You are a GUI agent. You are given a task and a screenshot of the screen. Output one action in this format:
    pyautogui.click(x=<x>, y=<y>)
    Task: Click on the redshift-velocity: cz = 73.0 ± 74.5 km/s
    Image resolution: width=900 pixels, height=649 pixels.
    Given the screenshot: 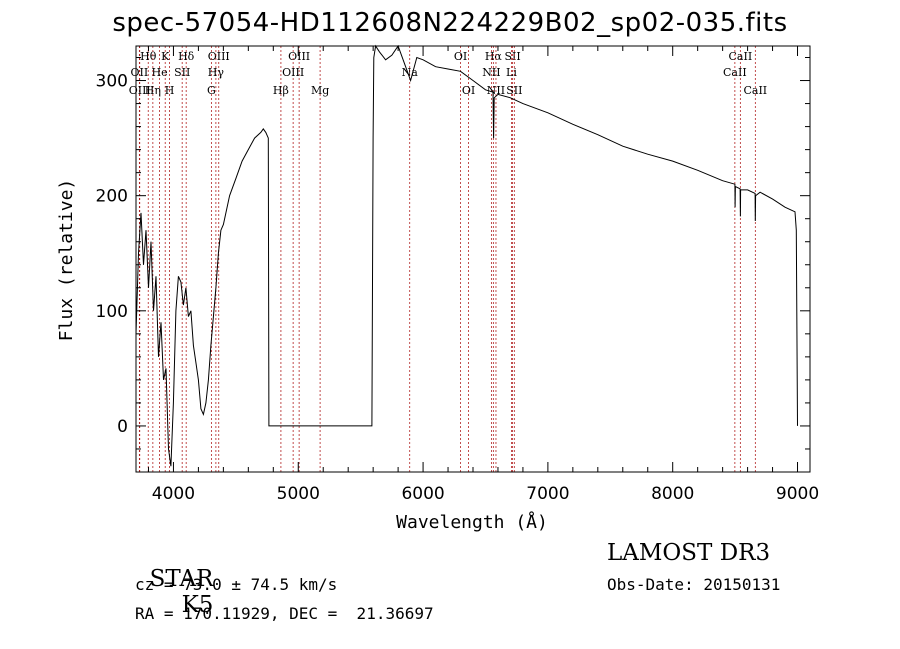 What is the action you would take?
    pyautogui.click(x=236, y=584)
    